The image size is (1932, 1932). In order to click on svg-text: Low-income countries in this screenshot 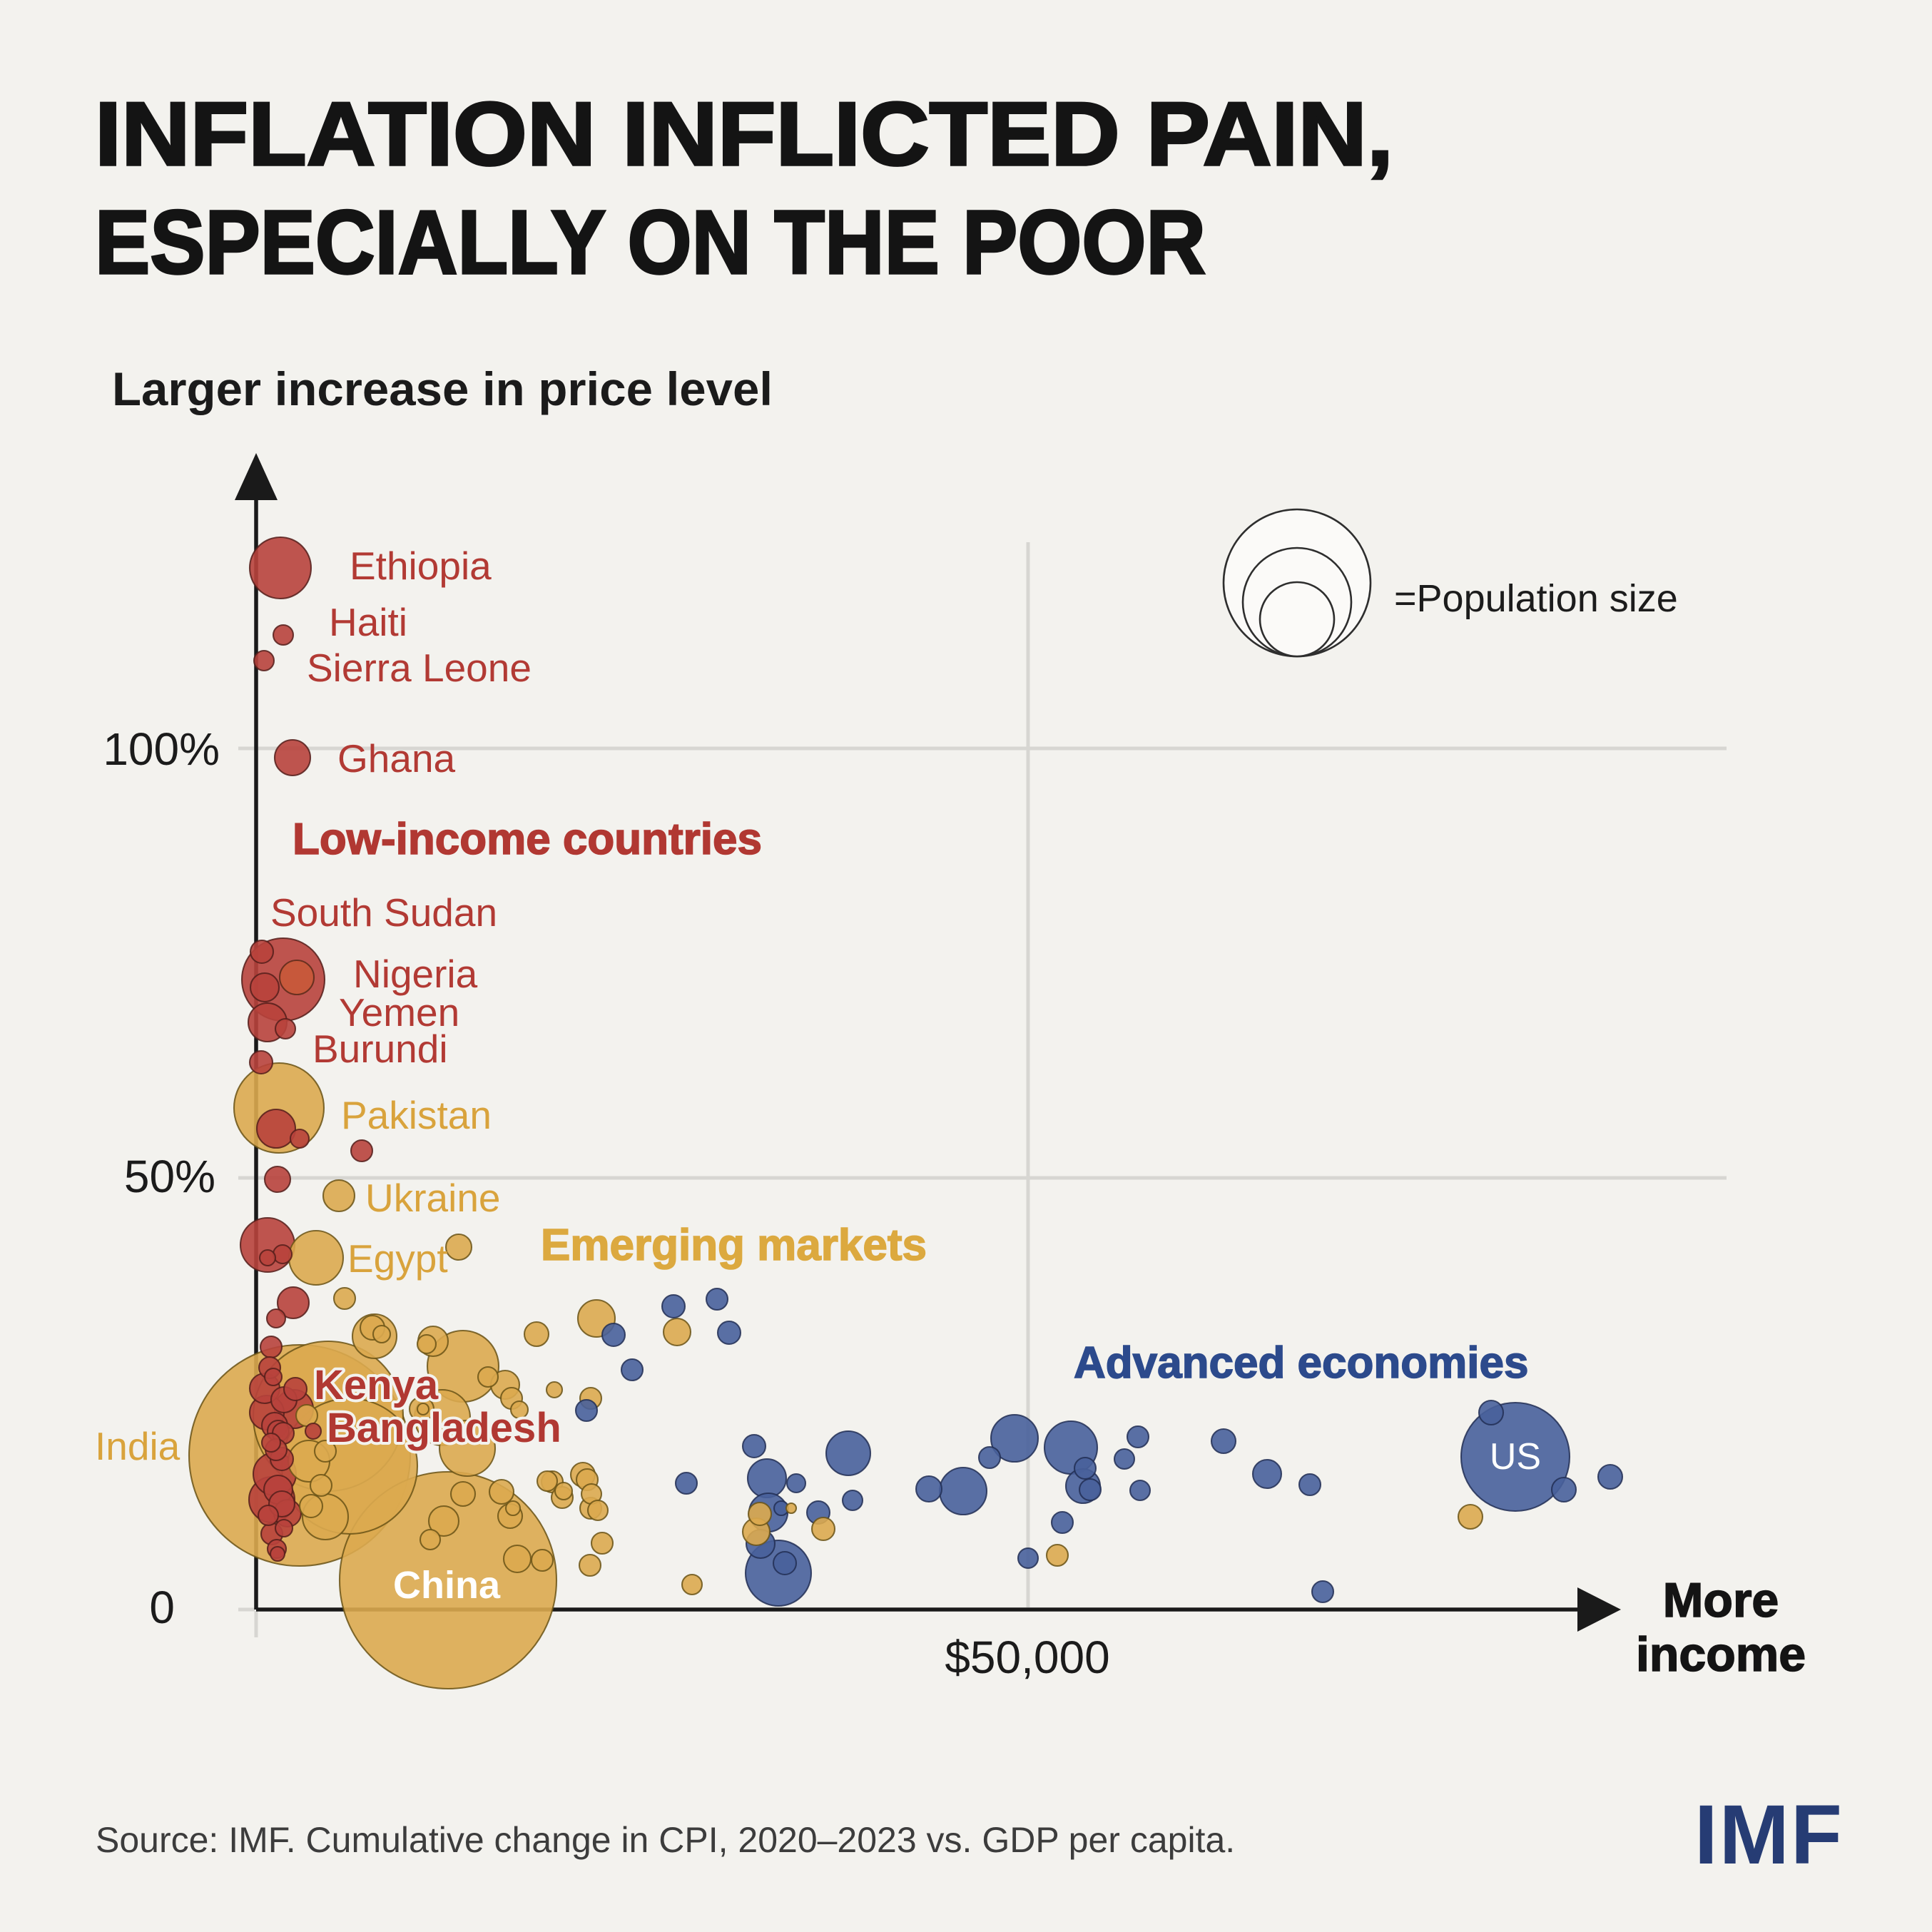, I will do `click(527, 839)`.